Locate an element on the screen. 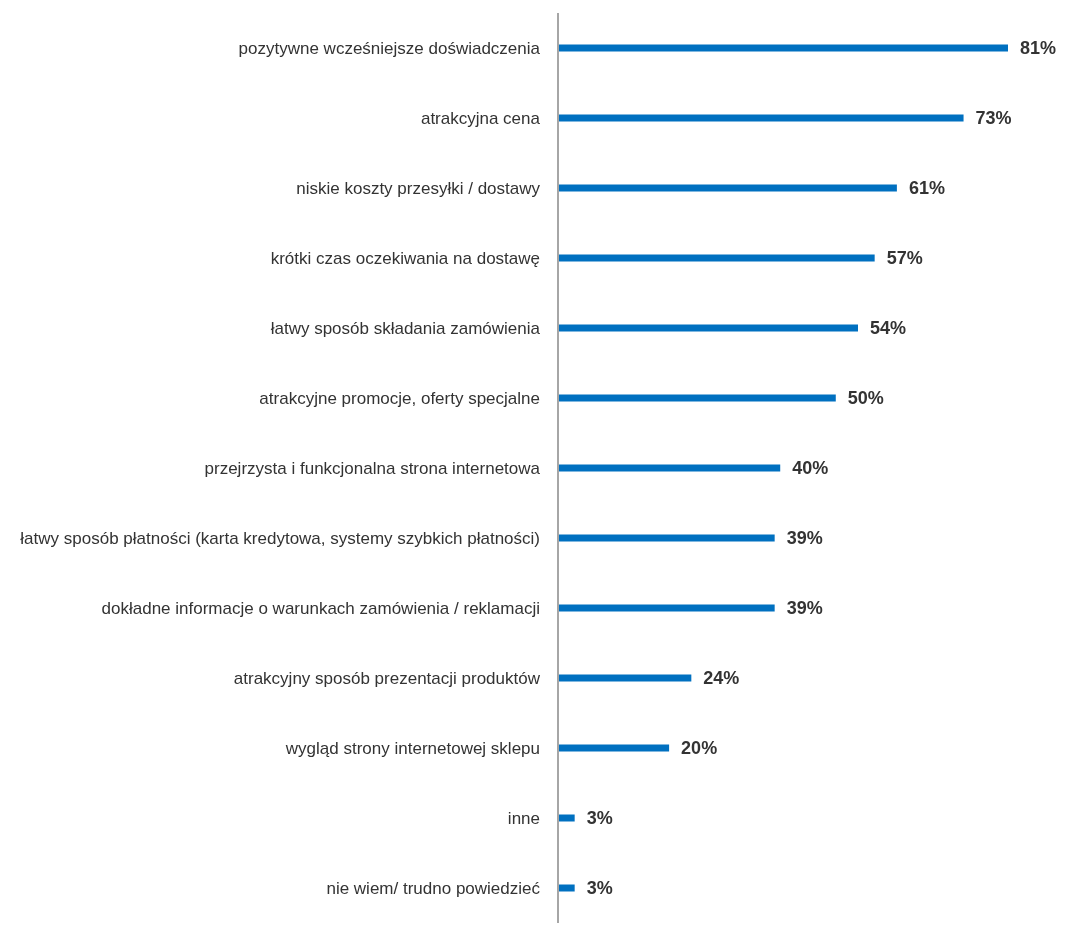 The width and height of the screenshot is (1074, 940). data-label: 24% is located at coordinates (721, 678).